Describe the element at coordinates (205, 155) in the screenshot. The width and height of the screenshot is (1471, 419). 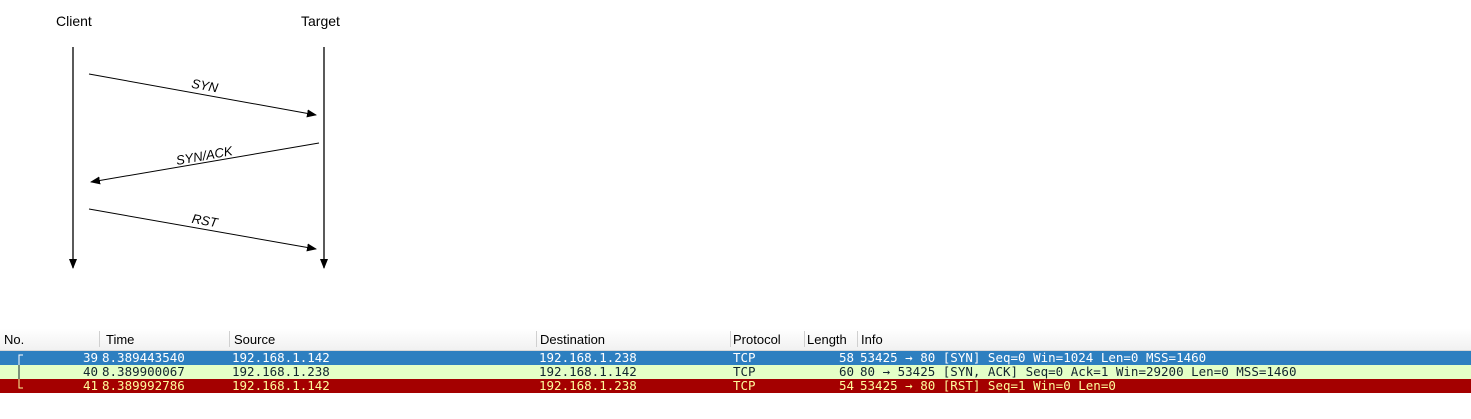
I see `synack-label: SYN/ACK` at that location.